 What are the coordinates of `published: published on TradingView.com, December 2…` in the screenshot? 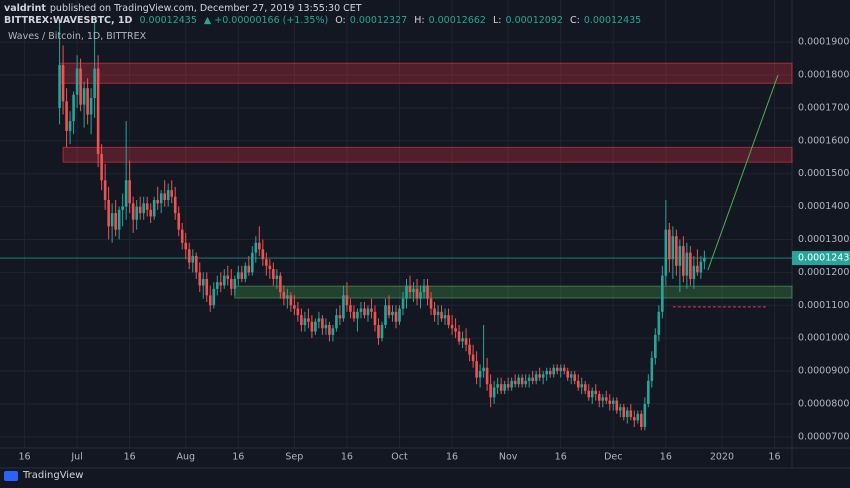 It's located at (205, 8).